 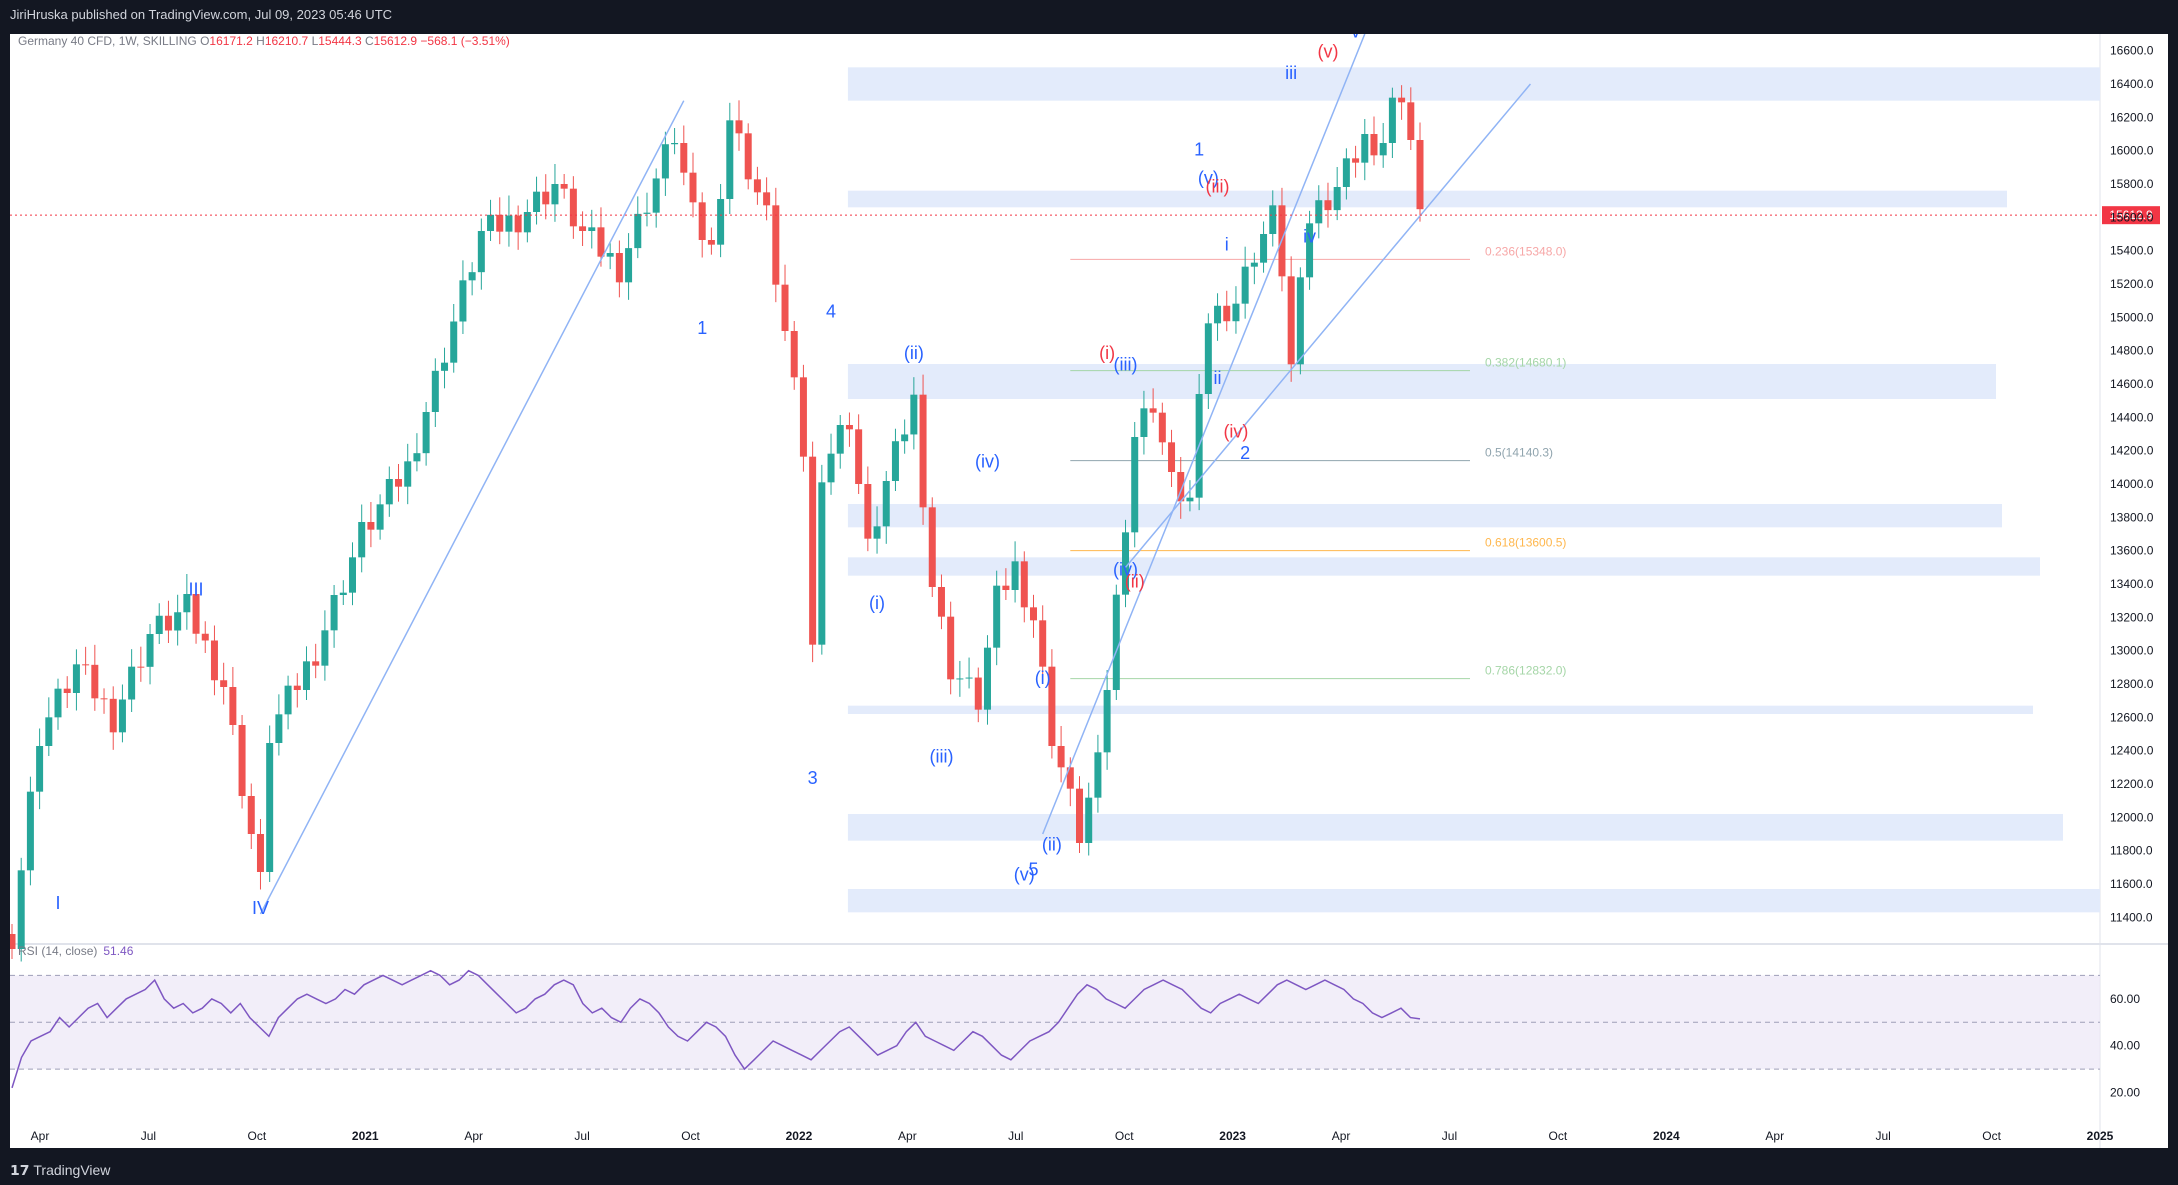 I want to click on price-tick-label: 16600.0, so click(x=2132, y=51).